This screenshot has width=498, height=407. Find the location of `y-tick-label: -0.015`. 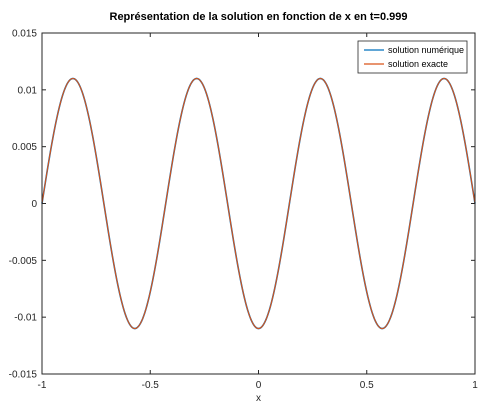

y-tick-label: -0.015 is located at coordinates (23, 375).